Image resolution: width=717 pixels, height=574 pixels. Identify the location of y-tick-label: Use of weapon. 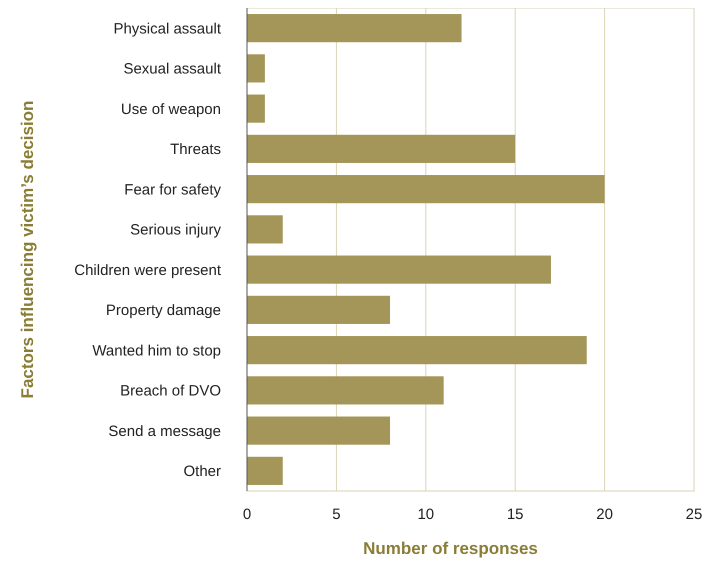
(170, 109).